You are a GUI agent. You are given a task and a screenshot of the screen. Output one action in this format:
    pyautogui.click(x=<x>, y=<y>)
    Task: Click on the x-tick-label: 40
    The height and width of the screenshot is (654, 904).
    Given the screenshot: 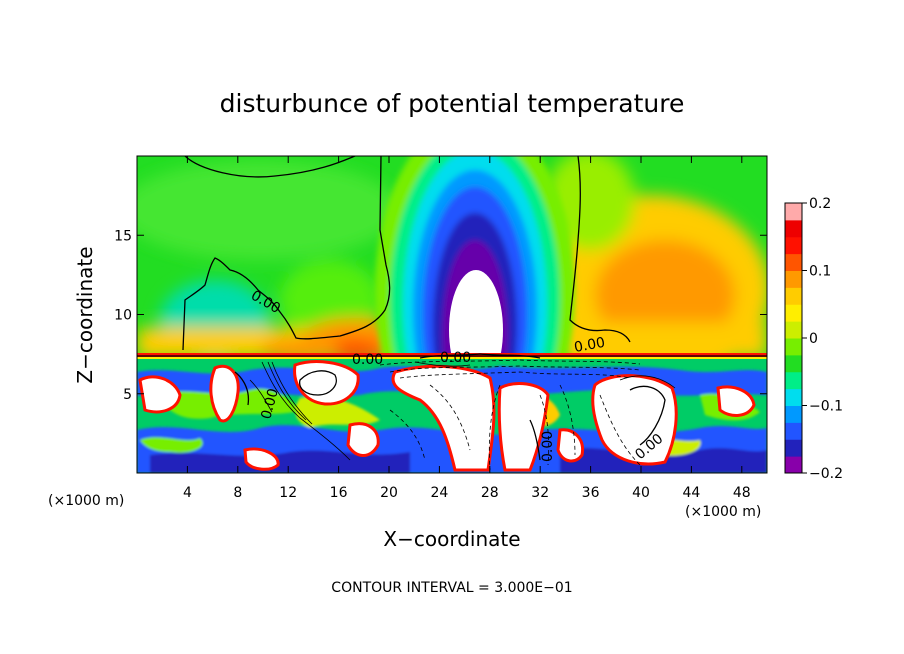 What is the action you would take?
    pyautogui.click(x=641, y=493)
    